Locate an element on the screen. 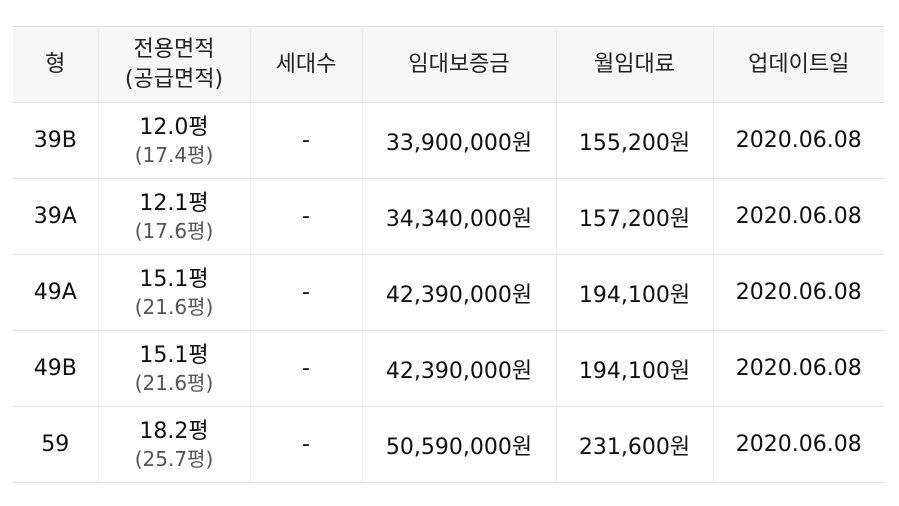  header-area: 전용면적 (공급면적) is located at coordinates (173, 64).